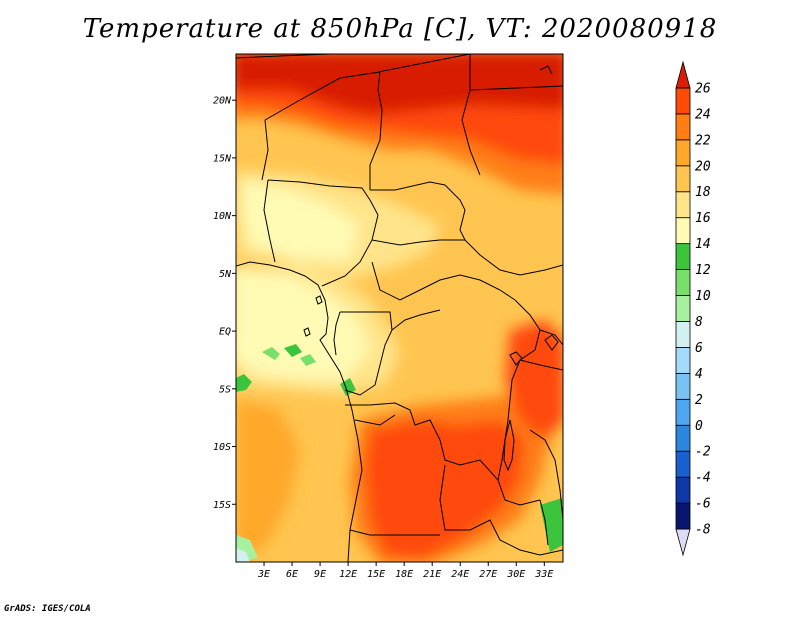 This screenshot has width=800, height=618. I want to click on colorbar-level-label: 18, so click(703, 192).